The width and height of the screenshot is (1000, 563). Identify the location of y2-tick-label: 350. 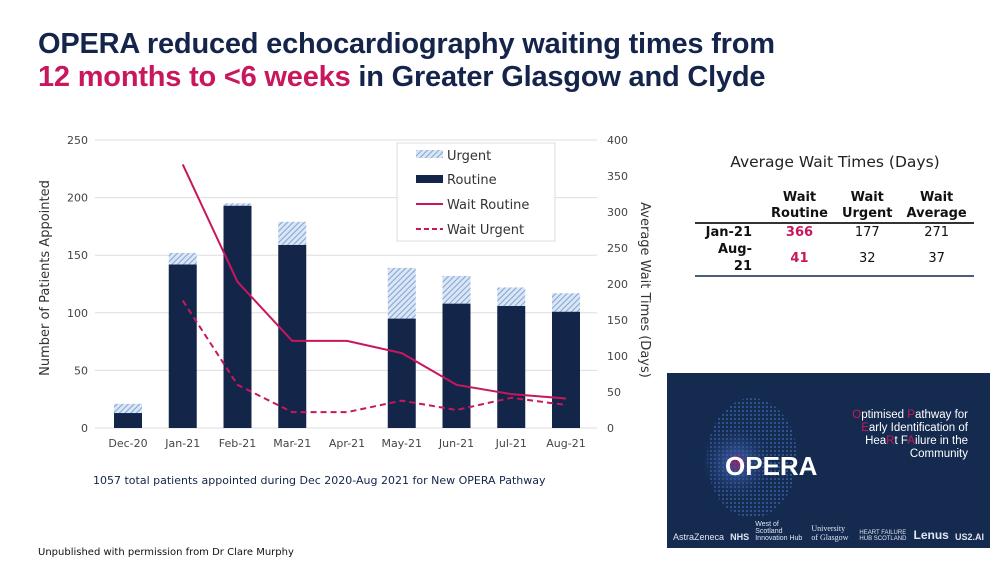
(617, 176).